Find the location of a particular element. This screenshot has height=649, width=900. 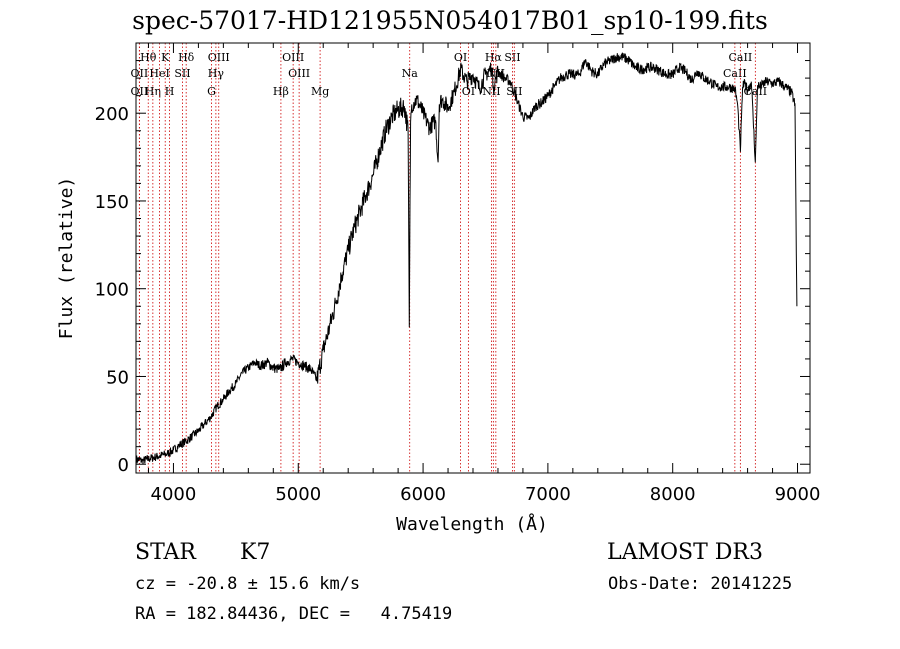

line-marker-label-7: SII is located at coordinates (182, 73).